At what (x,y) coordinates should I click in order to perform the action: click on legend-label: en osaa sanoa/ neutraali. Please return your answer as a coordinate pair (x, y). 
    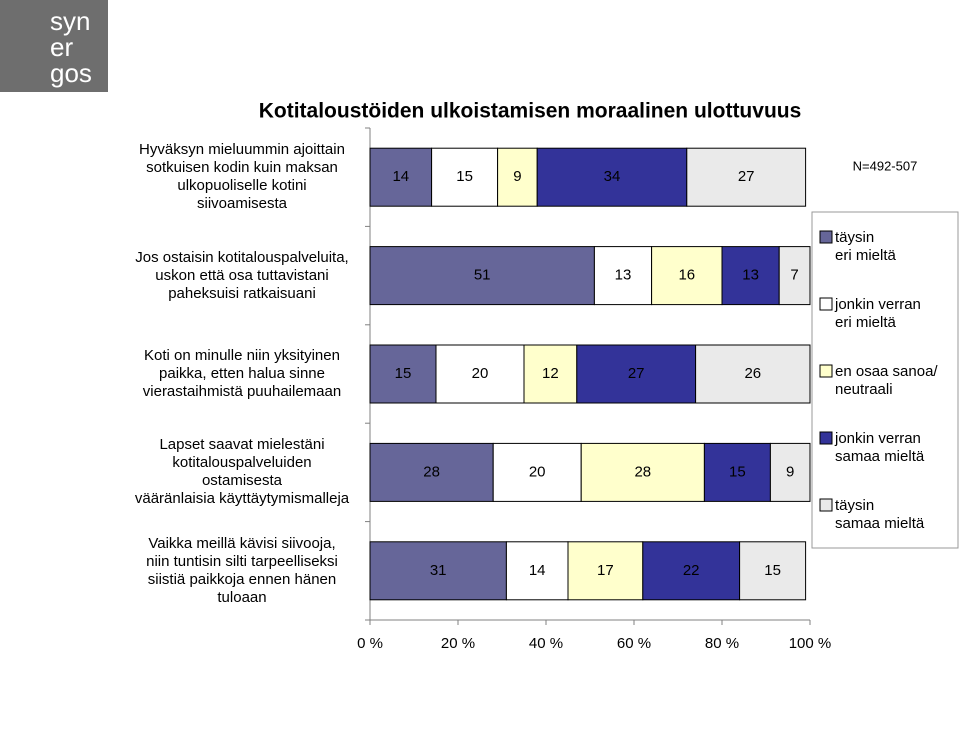
    Looking at the image, I should click on (886, 380).